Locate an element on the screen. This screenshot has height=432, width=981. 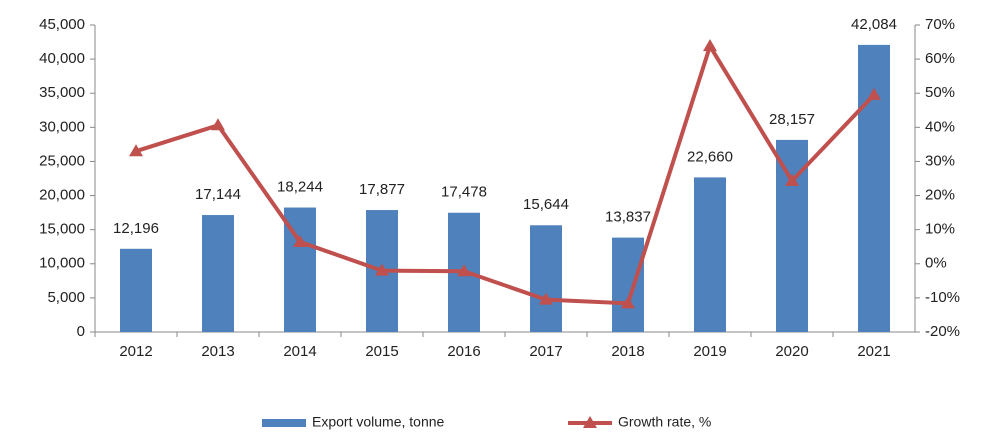
y2-tick-label: 60% is located at coordinates (940, 58).